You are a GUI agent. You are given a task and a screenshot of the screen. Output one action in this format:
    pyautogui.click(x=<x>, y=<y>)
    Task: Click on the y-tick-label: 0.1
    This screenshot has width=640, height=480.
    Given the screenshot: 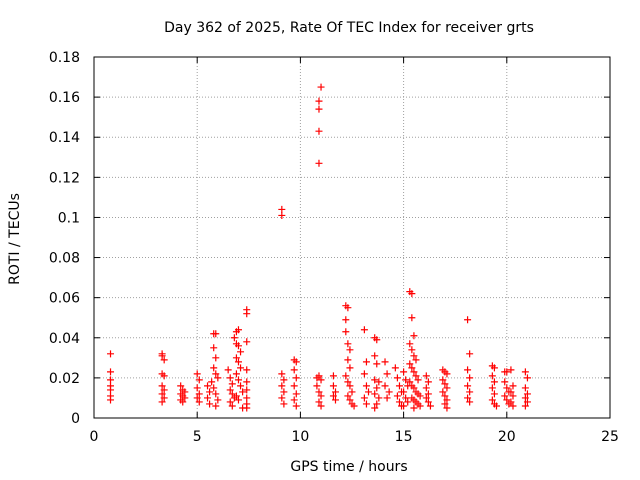 What is the action you would take?
    pyautogui.click(x=69, y=218)
    